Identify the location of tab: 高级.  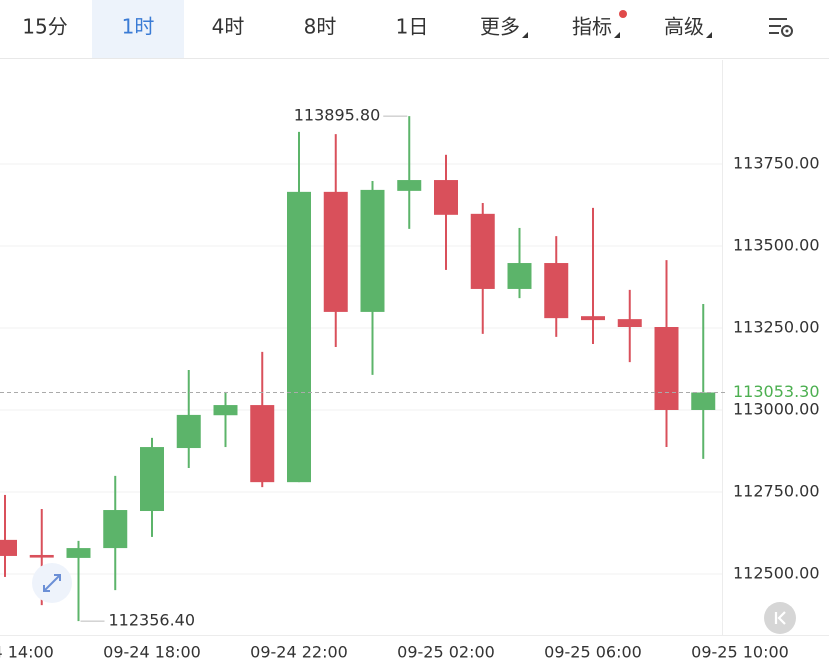
(684, 27).